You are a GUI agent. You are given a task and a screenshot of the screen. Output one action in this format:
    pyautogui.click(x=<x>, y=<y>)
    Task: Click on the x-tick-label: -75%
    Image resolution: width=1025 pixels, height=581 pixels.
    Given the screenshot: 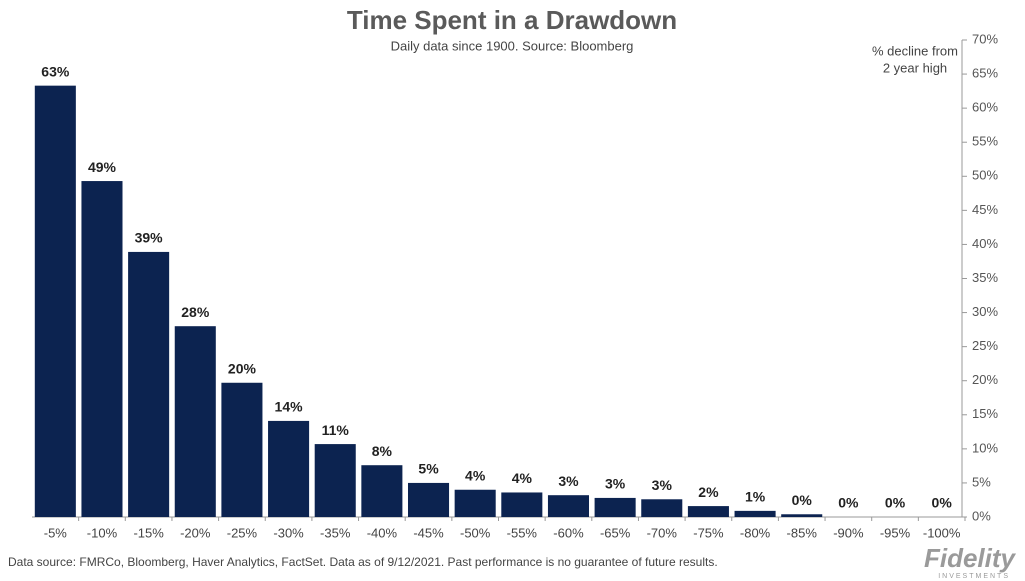 What is the action you would take?
    pyautogui.click(x=708, y=532)
    